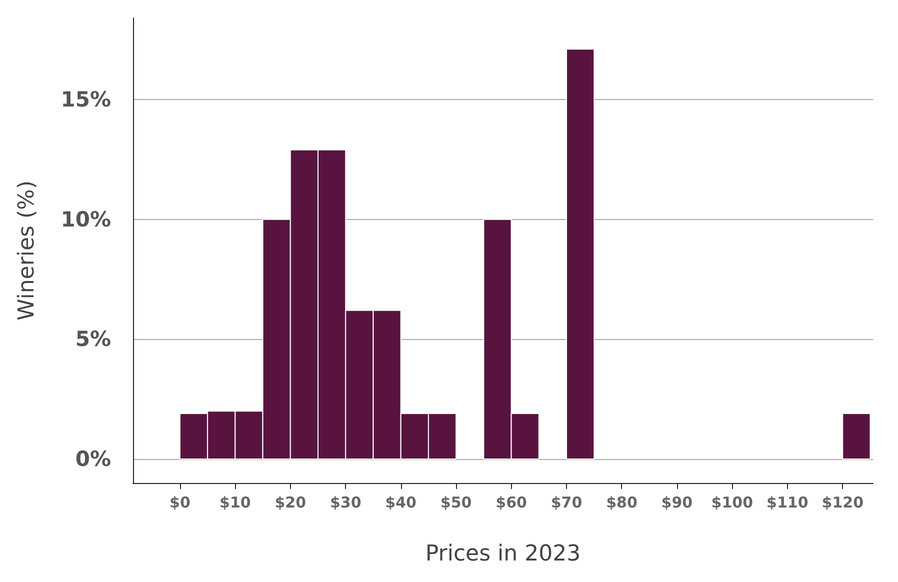 The width and height of the screenshot is (898, 582). What do you see at coordinates (732, 503) in the screenshot?
I see `x-tick-label: $100` at bounding box center [732, 503].